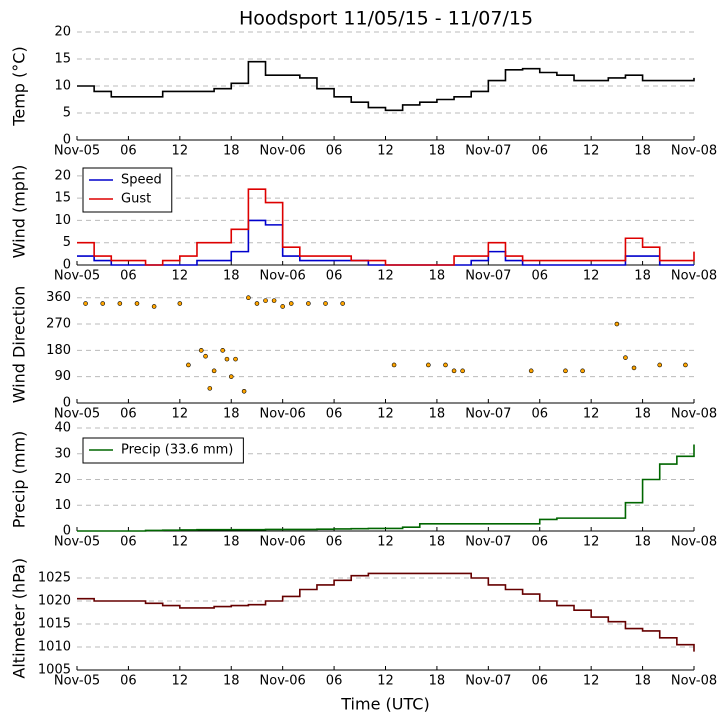  What do you see at coordinates (62, 453) in the screenshot?
I see `y-tick-label: 30` at bounding box center [62, 453].